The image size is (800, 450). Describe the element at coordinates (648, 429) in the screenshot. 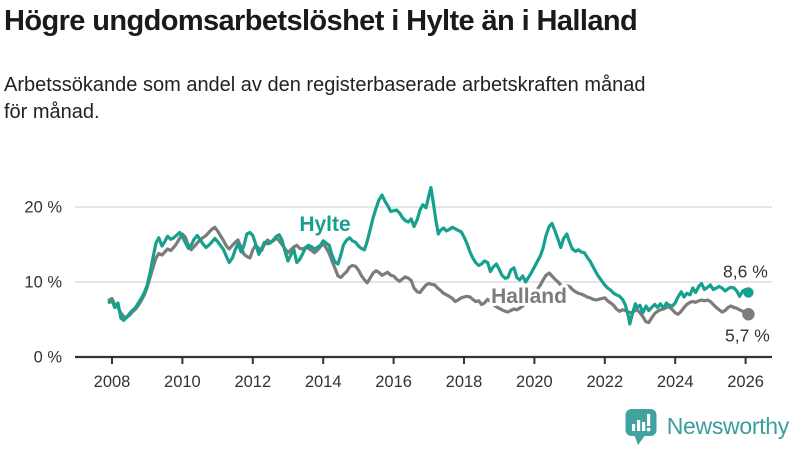

I see `logo-exclamation-dot` at that location.